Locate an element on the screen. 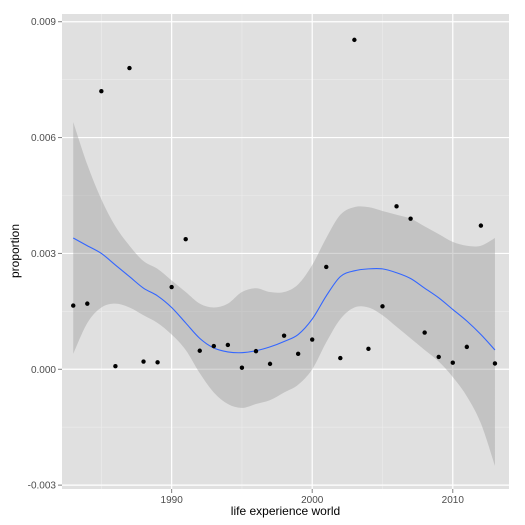 Image resolution: width=525 pixels, height=525 pixels. x-axis: 1990 2000 2010 is located at coordinates (313, 497).